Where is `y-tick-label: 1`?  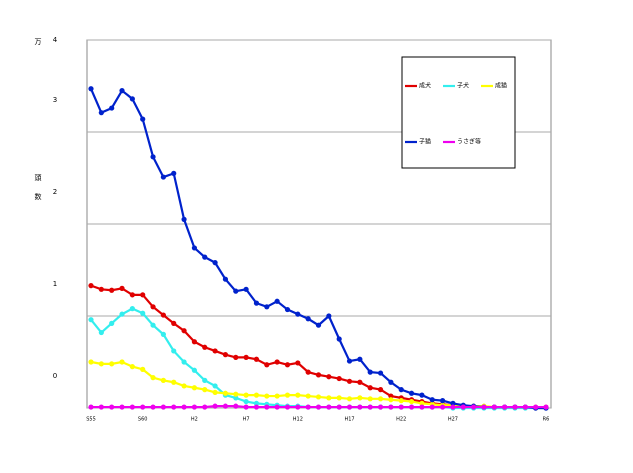 y-tick-label: 1 is located at coordinates (55, 284).